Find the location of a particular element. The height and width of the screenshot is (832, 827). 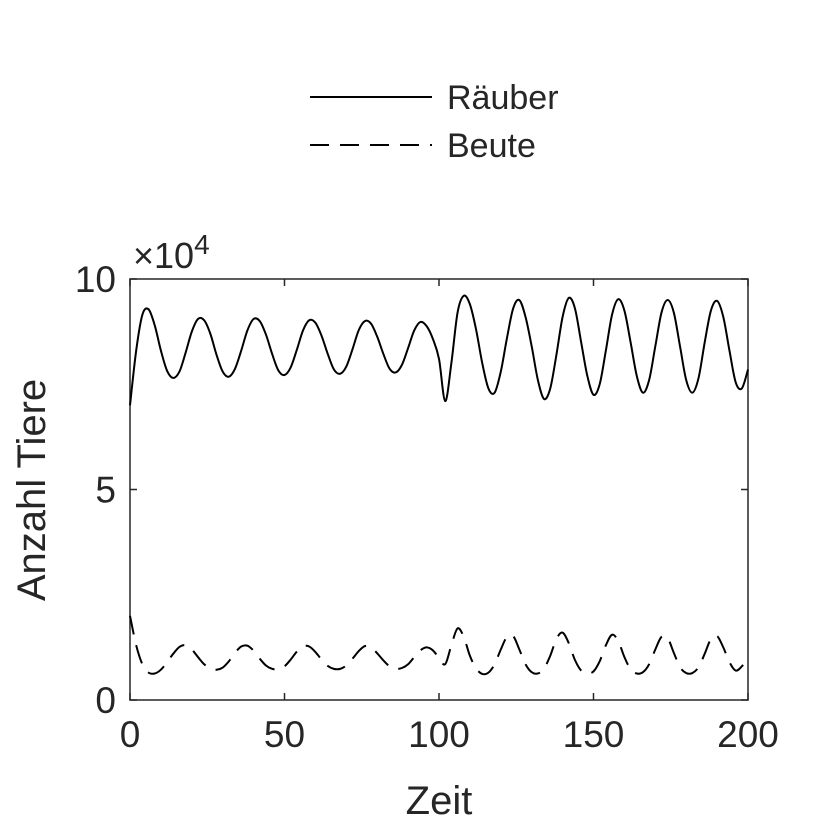

y-axis-title: Anzahl Tiere is located at coordinates (32, 490).